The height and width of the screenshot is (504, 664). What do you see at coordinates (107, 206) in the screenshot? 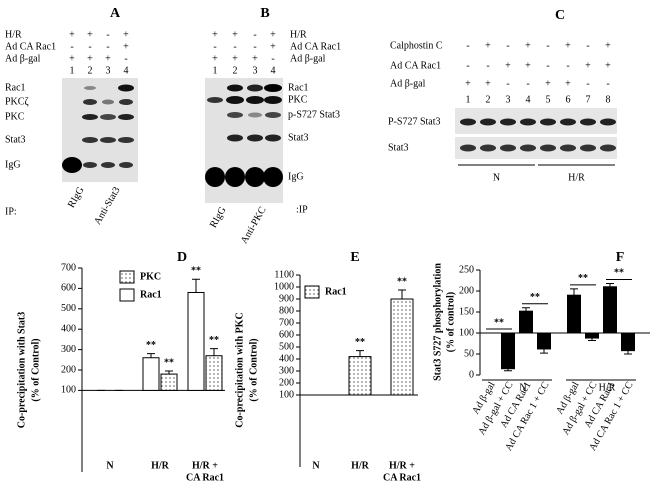
I see `ip-label: Anti-Stat3` at bounding box center [107, 206].